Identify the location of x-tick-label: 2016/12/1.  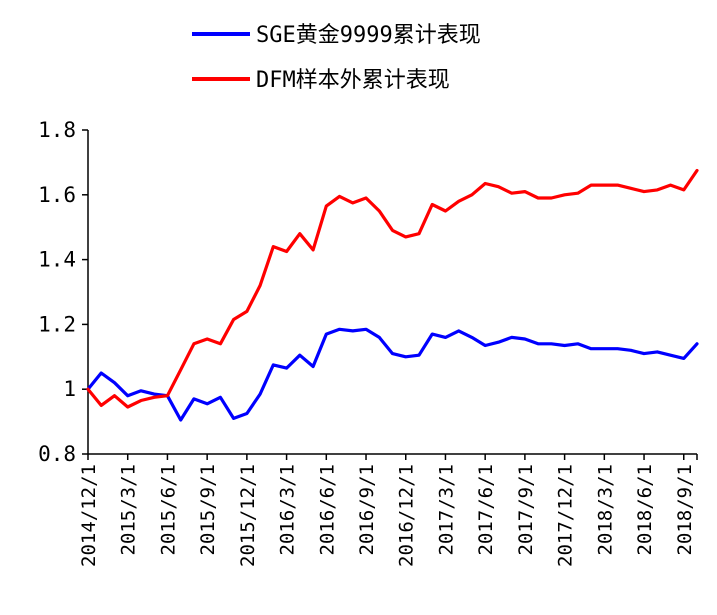
(407, 515).